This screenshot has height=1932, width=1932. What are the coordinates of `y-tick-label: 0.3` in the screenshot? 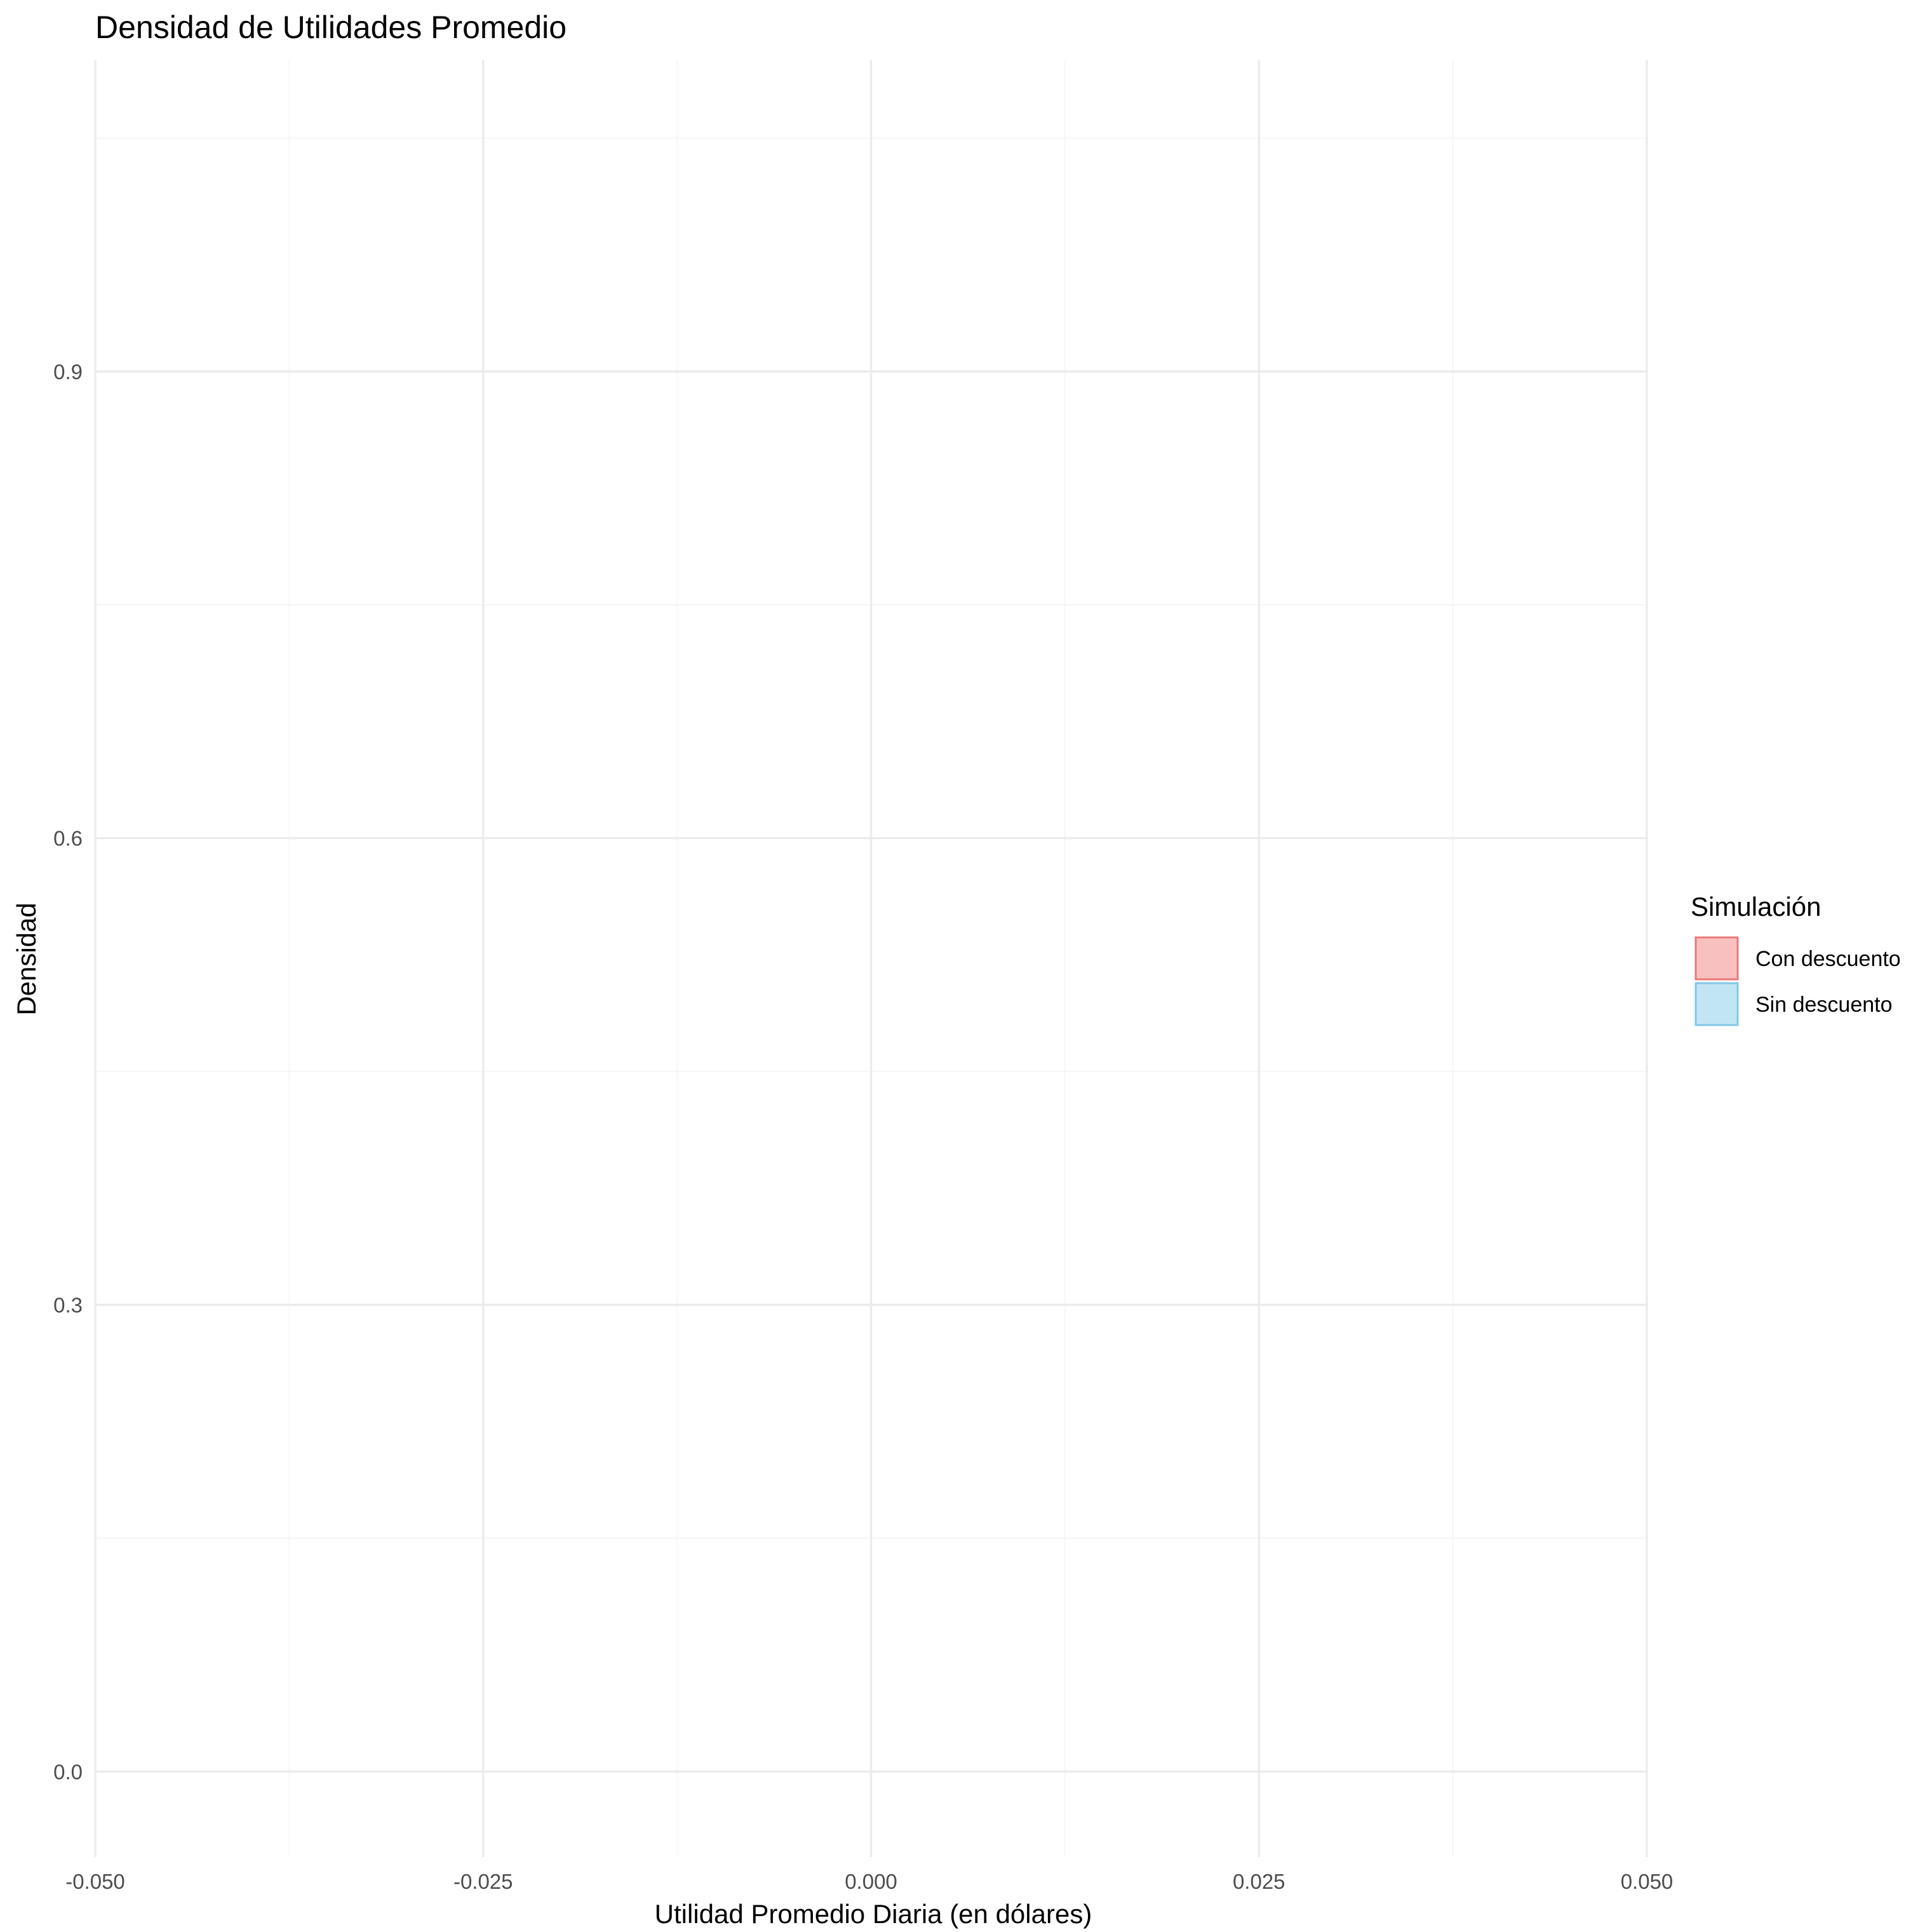 It's located at (68, 1305).